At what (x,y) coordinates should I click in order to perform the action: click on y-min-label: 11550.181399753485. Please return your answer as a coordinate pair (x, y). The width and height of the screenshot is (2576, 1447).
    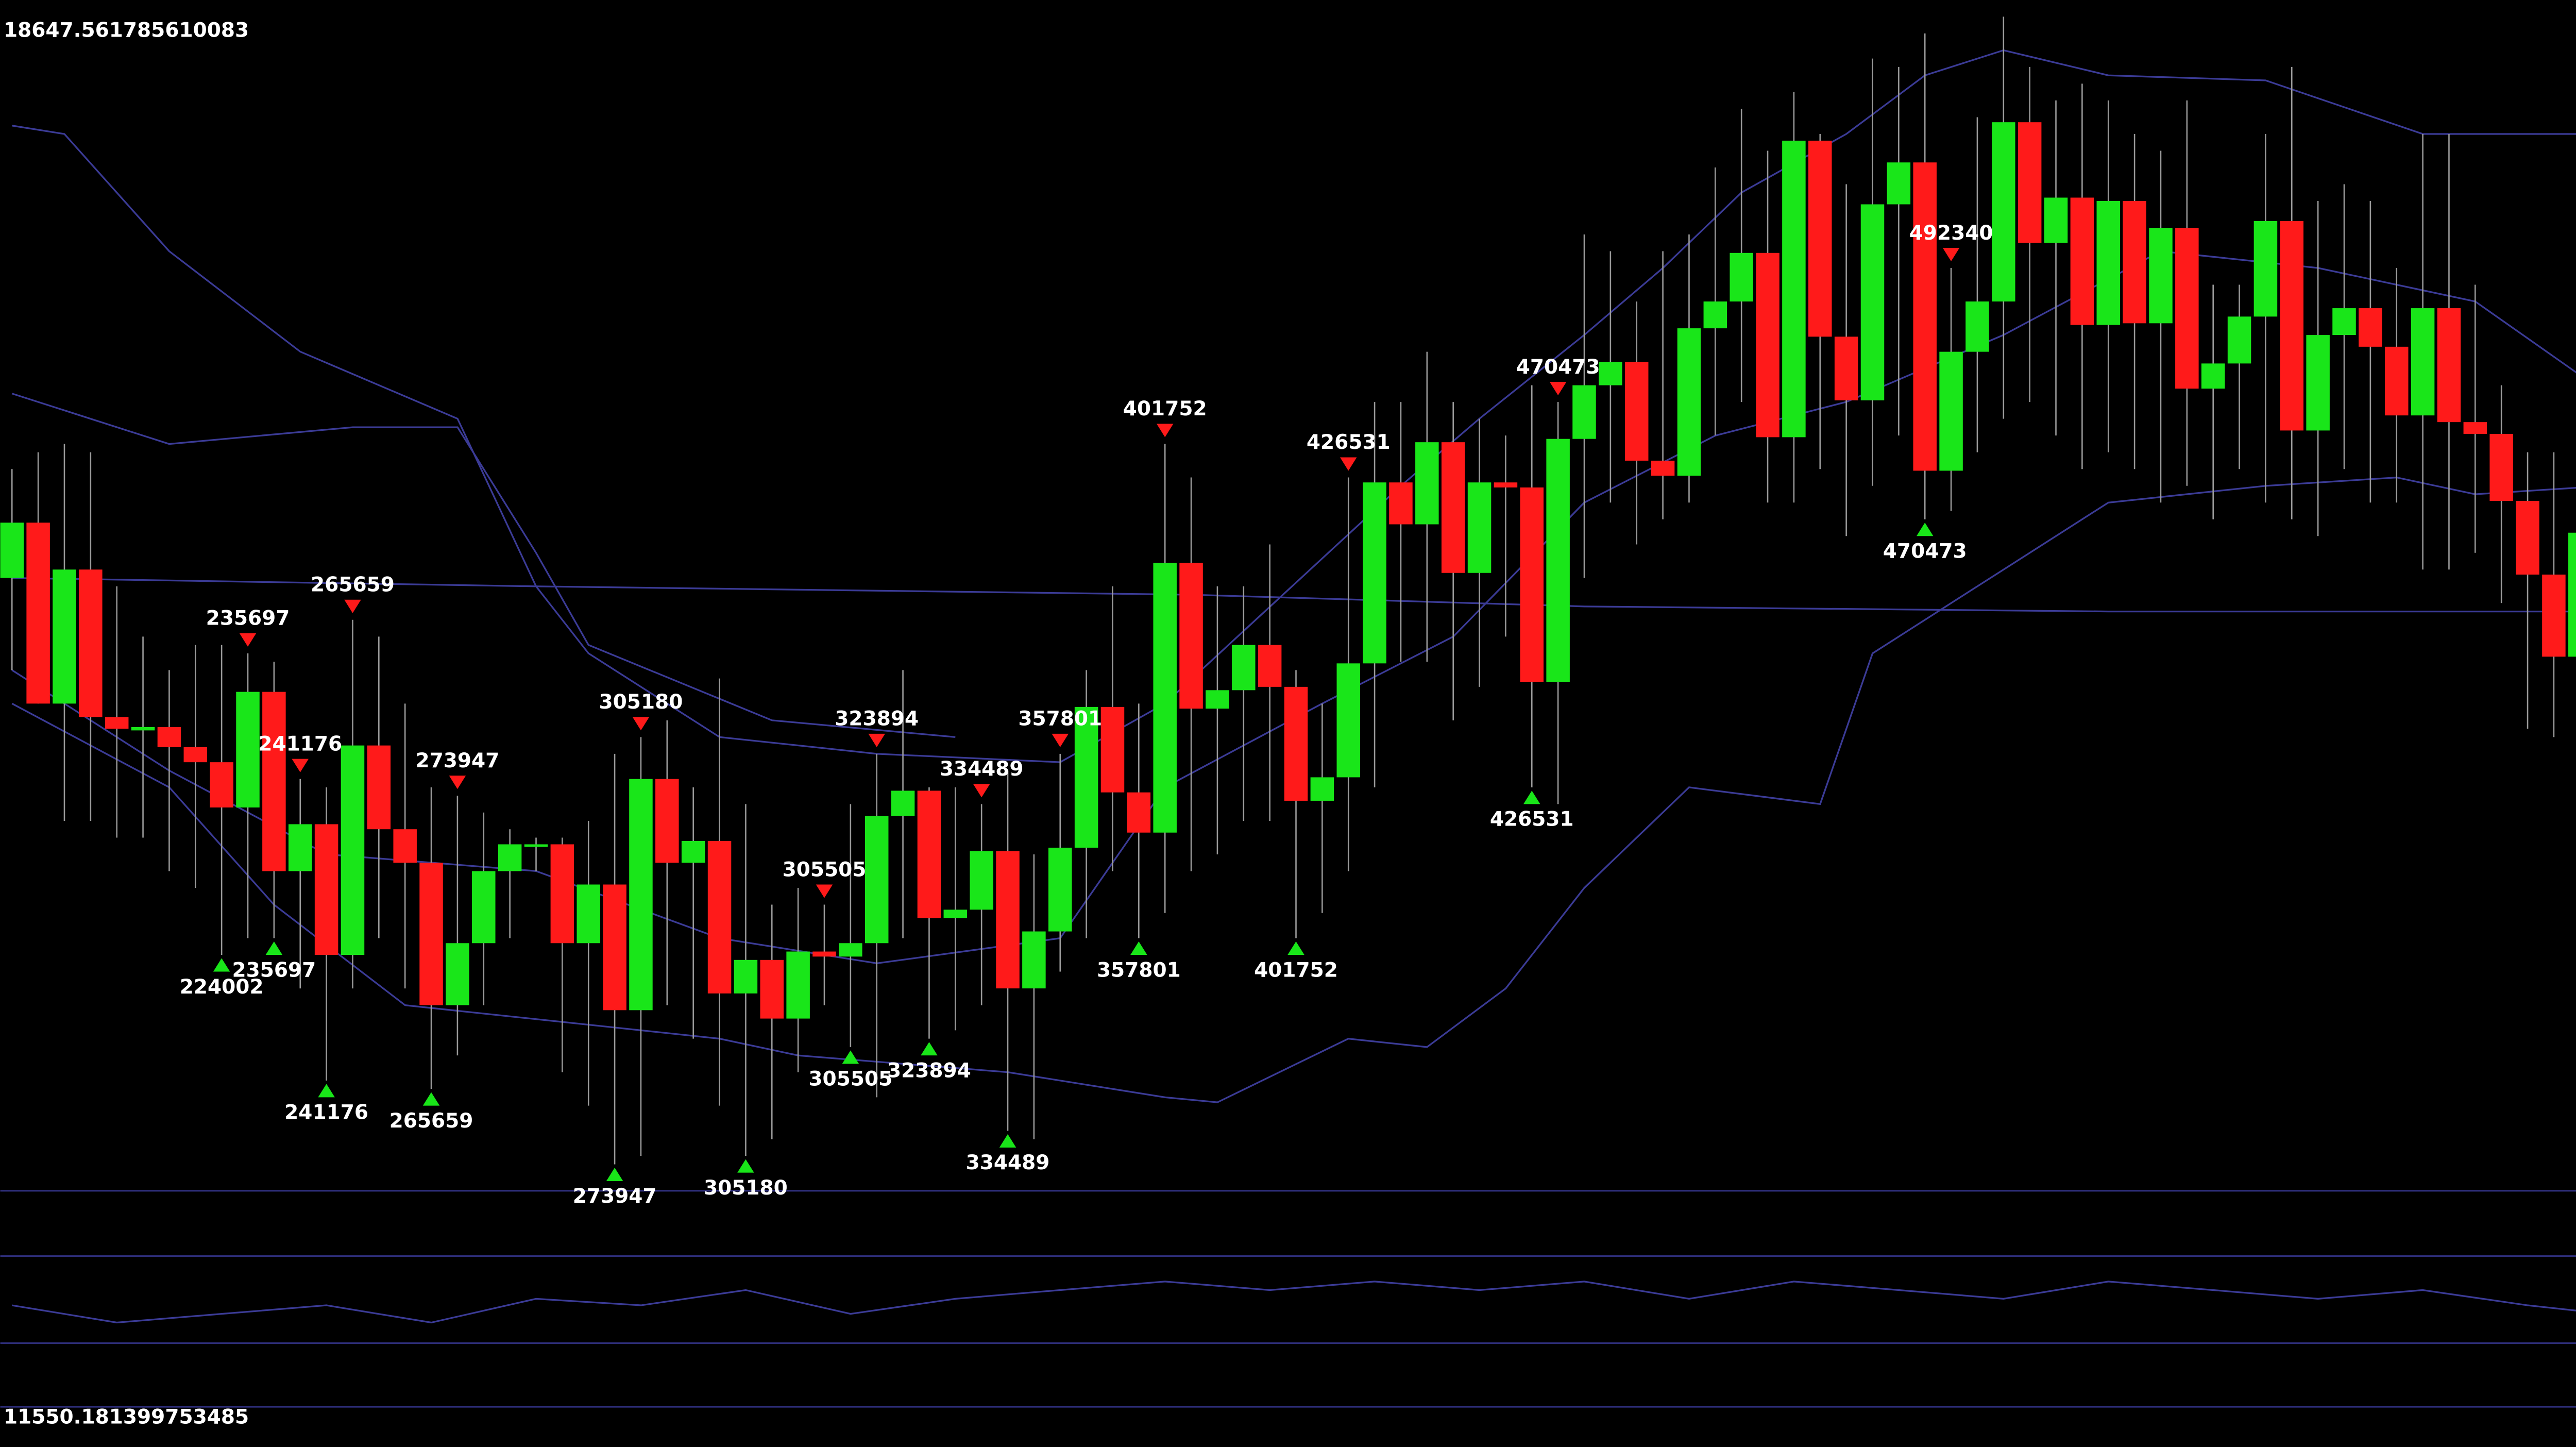
    Looking at the image, I should click on (127, 1418).